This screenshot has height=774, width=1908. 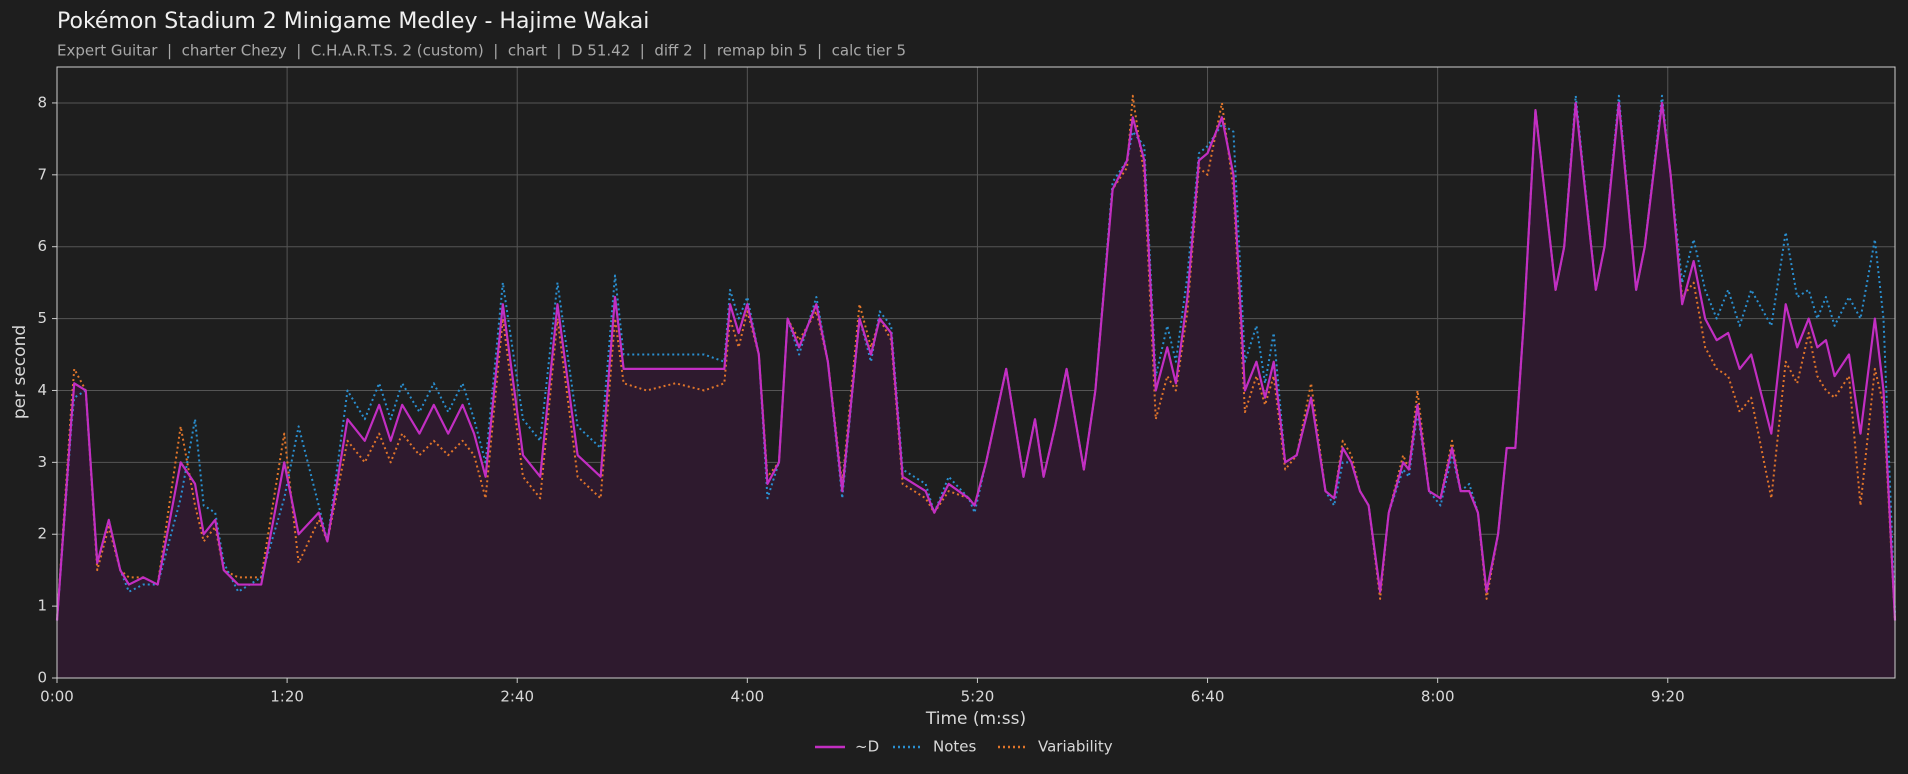 I want to click on x-tick-label: 2:40, so click(x=517, y=697).